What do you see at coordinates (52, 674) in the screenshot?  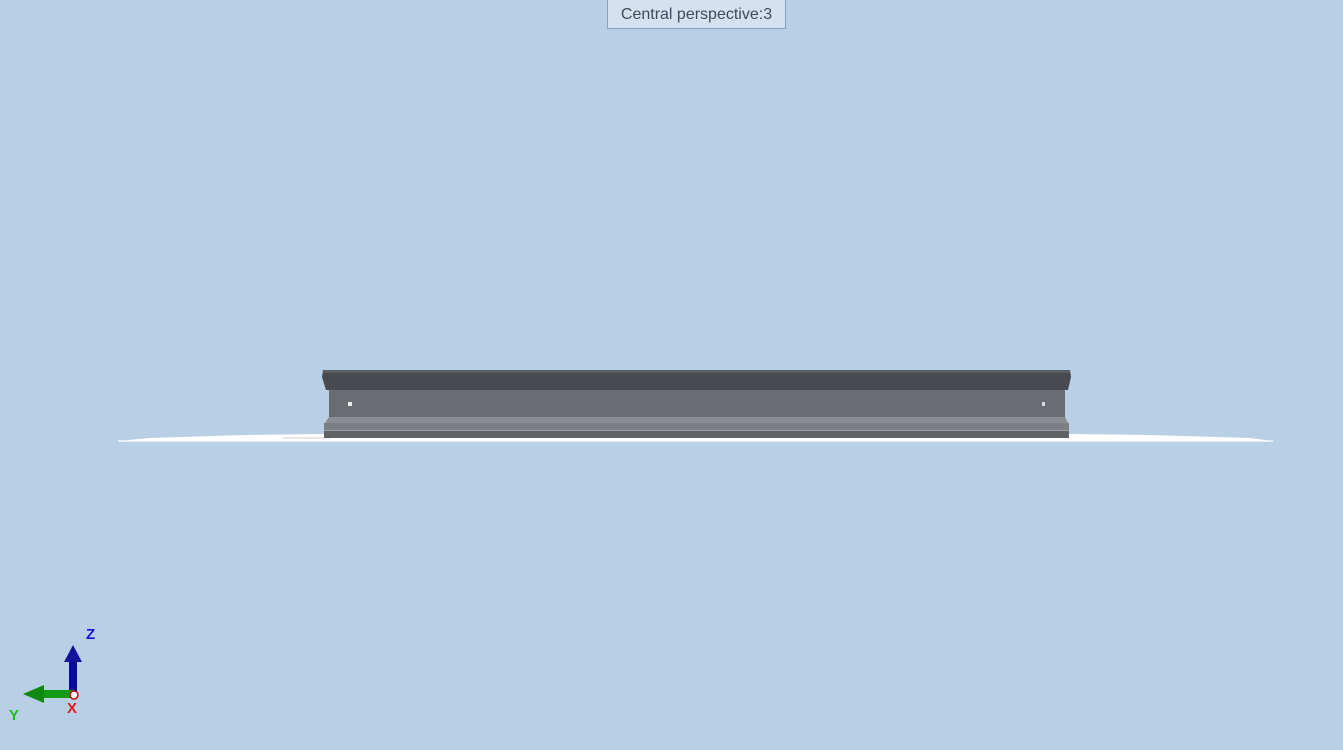 I see `triad-graphic` at bounding box center [52, 674].